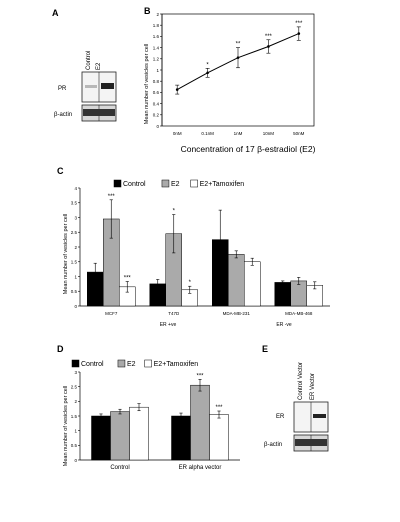 The image size is (400, 522). Describe the element at coordinates (156, 36) in the screenshot. I see `y-tick-label: 1.6` at that location.